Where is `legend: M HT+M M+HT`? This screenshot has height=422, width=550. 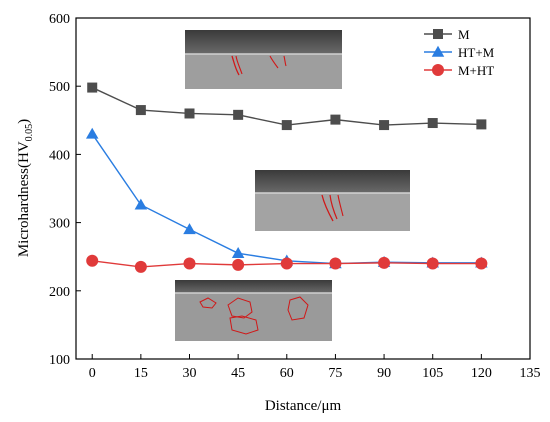 legend: M HT+M M+HT is located at coordinates (459, 52).